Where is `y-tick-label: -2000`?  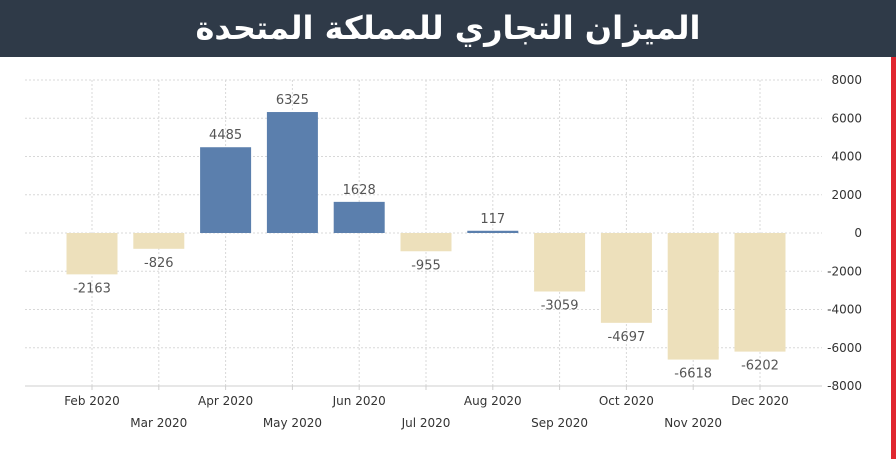 y-tick-label: -2000 is located at coordinates (844, 271).